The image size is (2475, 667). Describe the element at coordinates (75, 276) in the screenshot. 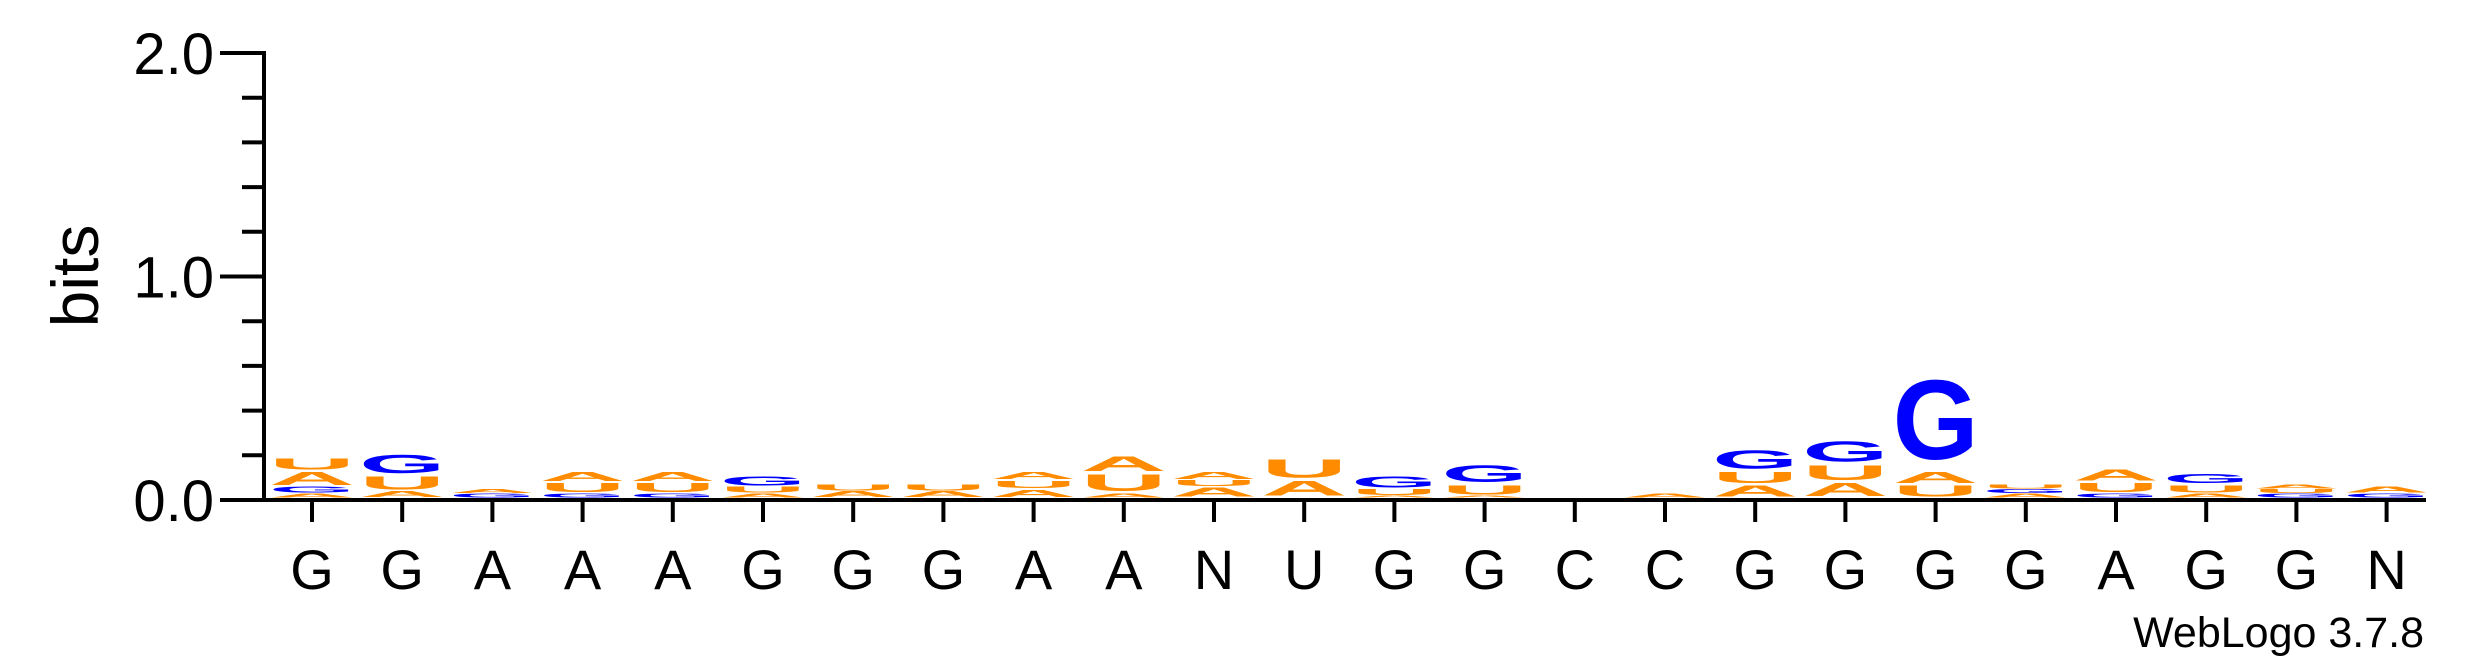

I see `y-axis-label: bits` at that location.